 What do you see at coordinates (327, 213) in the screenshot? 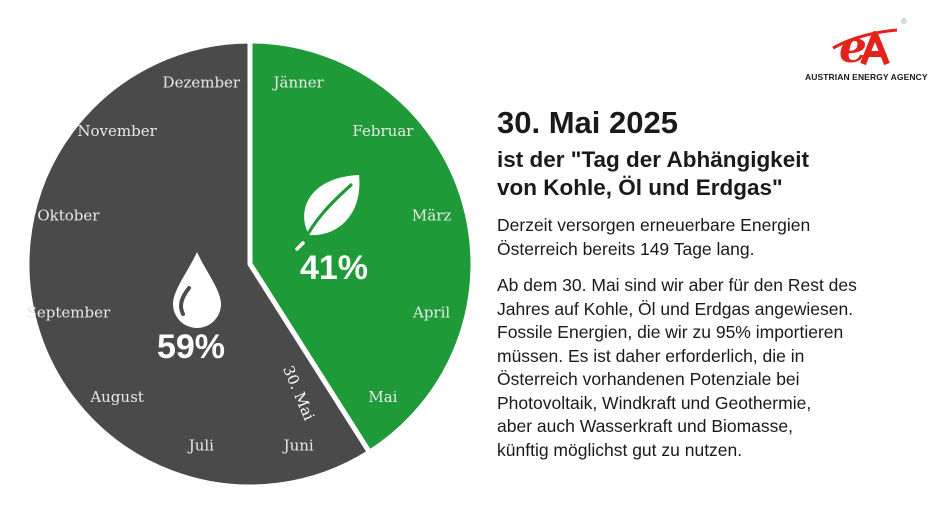
I see `leaf-icon` at bounding box center [327, 213].